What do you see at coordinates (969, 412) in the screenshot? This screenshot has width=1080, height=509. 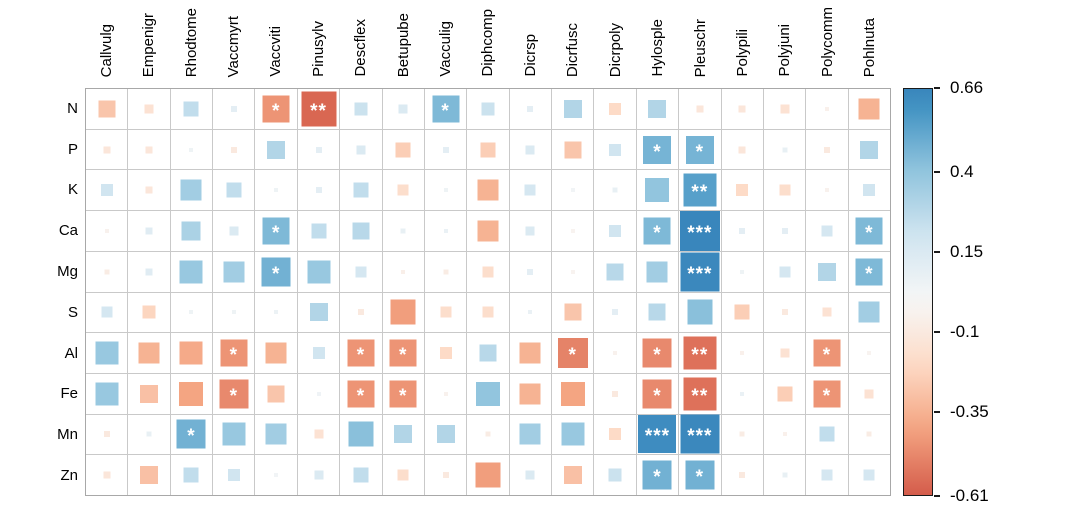 I see `colorbar-tick-label: -0.35` at bounding box center [969, 412].